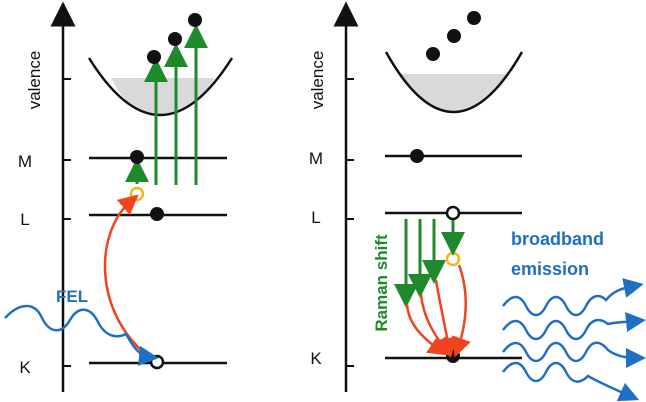  I want to click on right-l-label: L, so click(315, 217).